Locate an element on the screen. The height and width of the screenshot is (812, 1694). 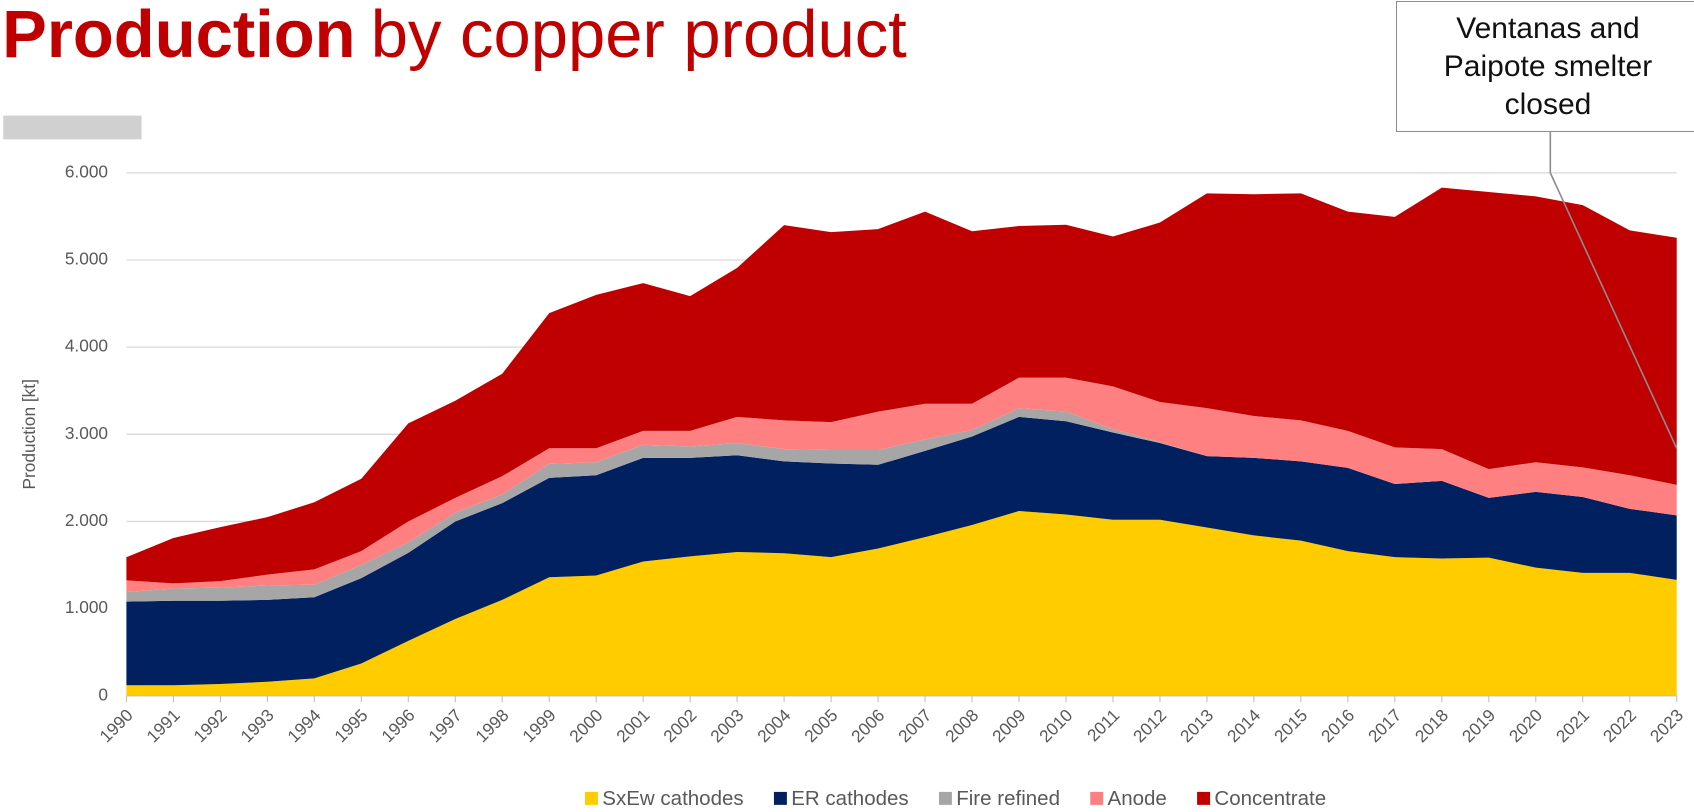
x-tick-label: 2009 is located at coordinates (1008, 725).